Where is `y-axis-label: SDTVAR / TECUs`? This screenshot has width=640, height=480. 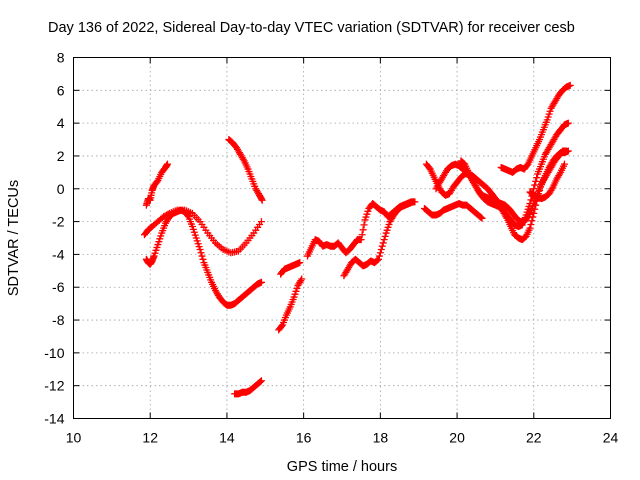 y-axis-label: SDTVAR / TECUs is located at coordinates (14, 238).